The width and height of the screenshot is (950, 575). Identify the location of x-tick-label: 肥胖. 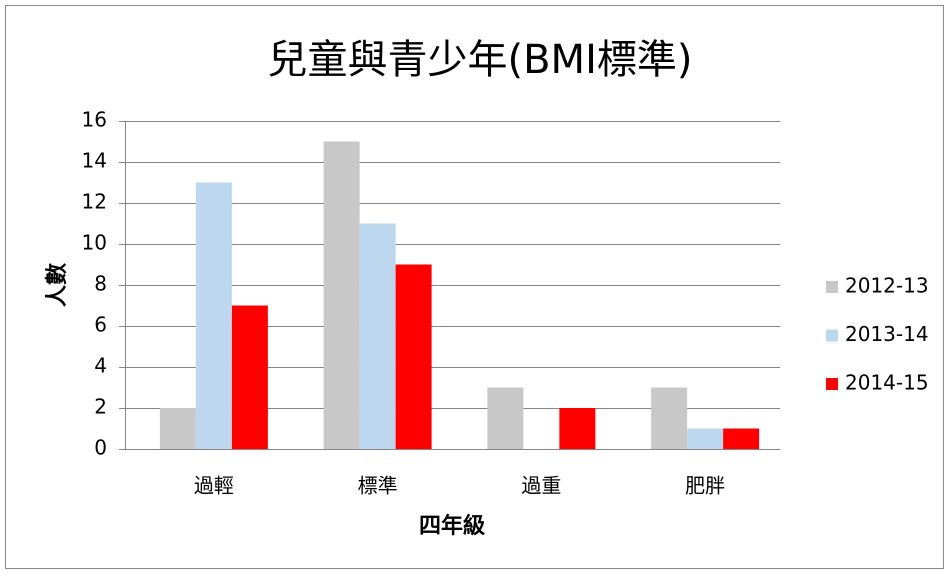
(705, 486).